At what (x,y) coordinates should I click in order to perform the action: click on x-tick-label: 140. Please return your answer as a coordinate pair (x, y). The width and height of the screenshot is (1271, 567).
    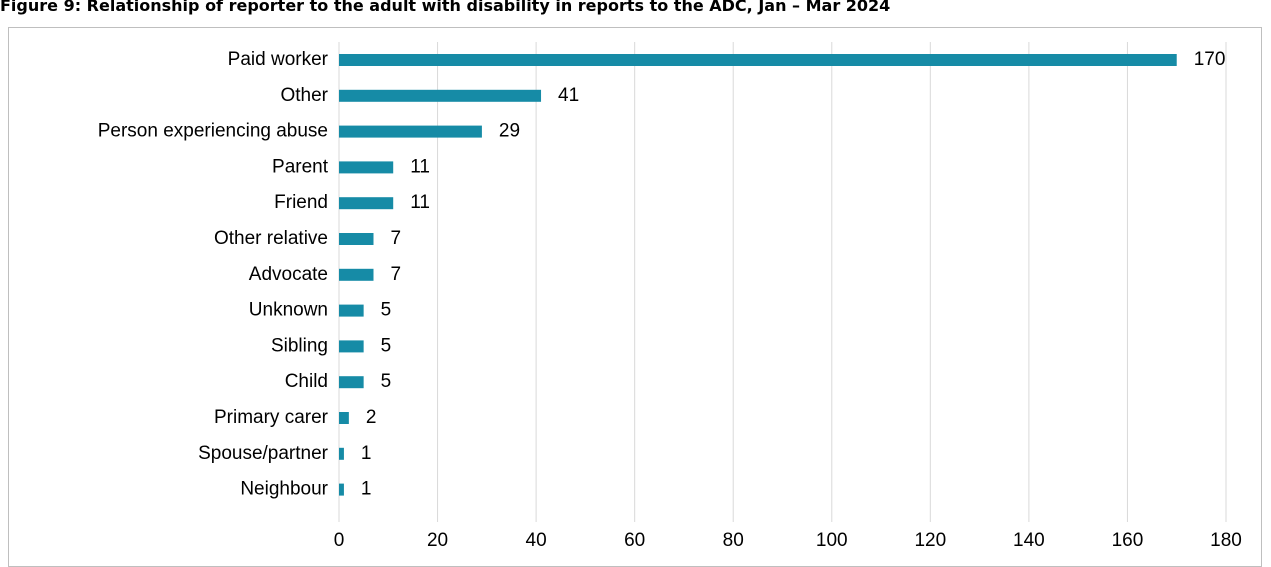
    Looking at the image, I should click on (1029, 540).